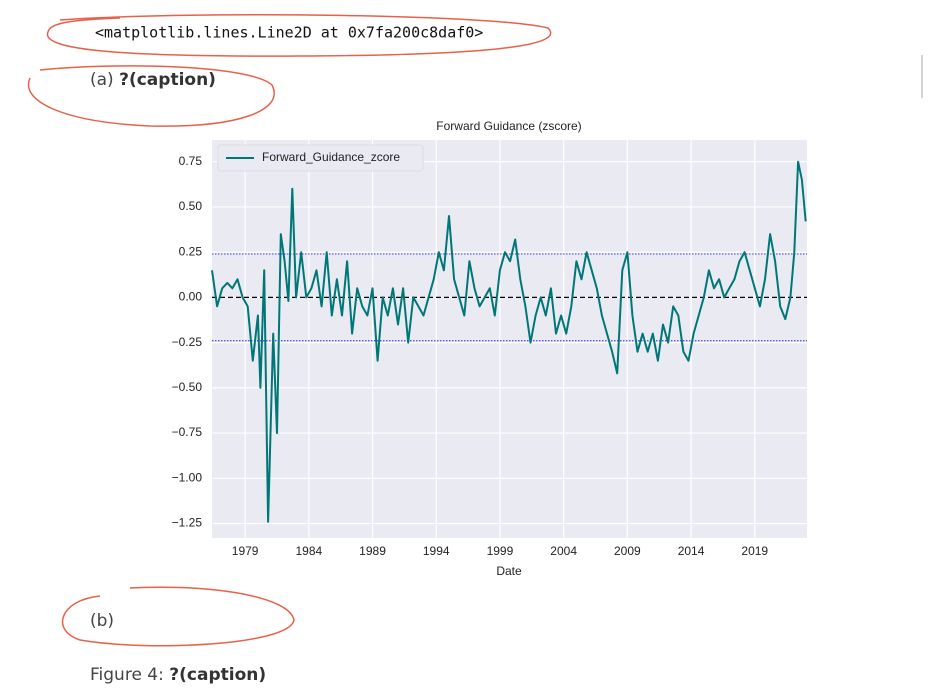 The height and width of the screenshot is (695, 935). I want to click on y-tick-label: −0.50, so click(187, 387).